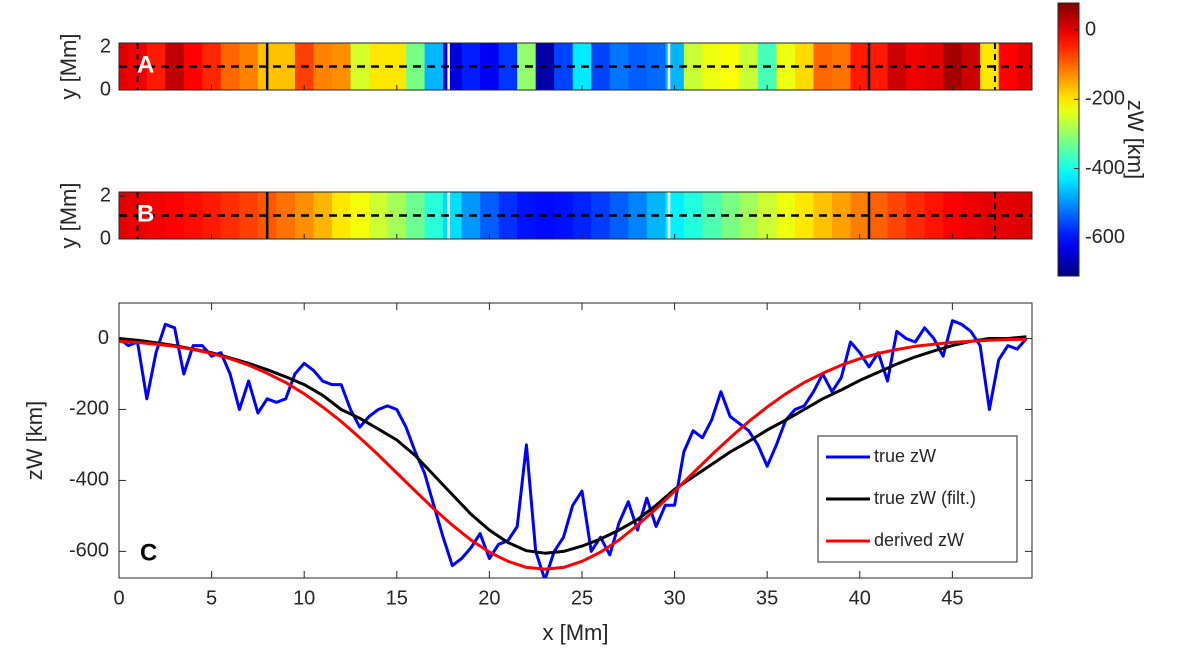 This screenshot has height=664, width=1200. What do you see at coordinates (925, 498) in the screenshot?
I see `legend-label: true zW (filt.)` at bounding box center [925, 498].